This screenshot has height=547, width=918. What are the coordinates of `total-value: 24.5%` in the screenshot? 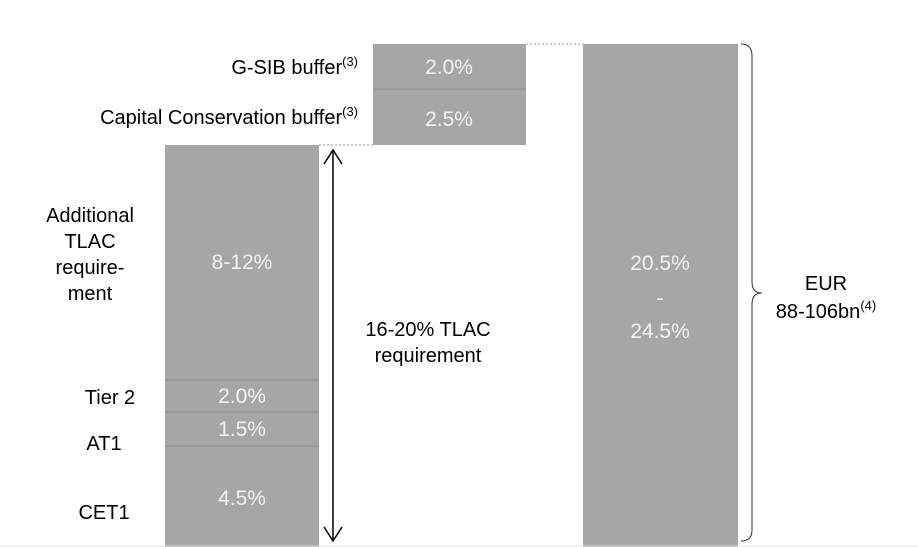 It's located at (660, 331).